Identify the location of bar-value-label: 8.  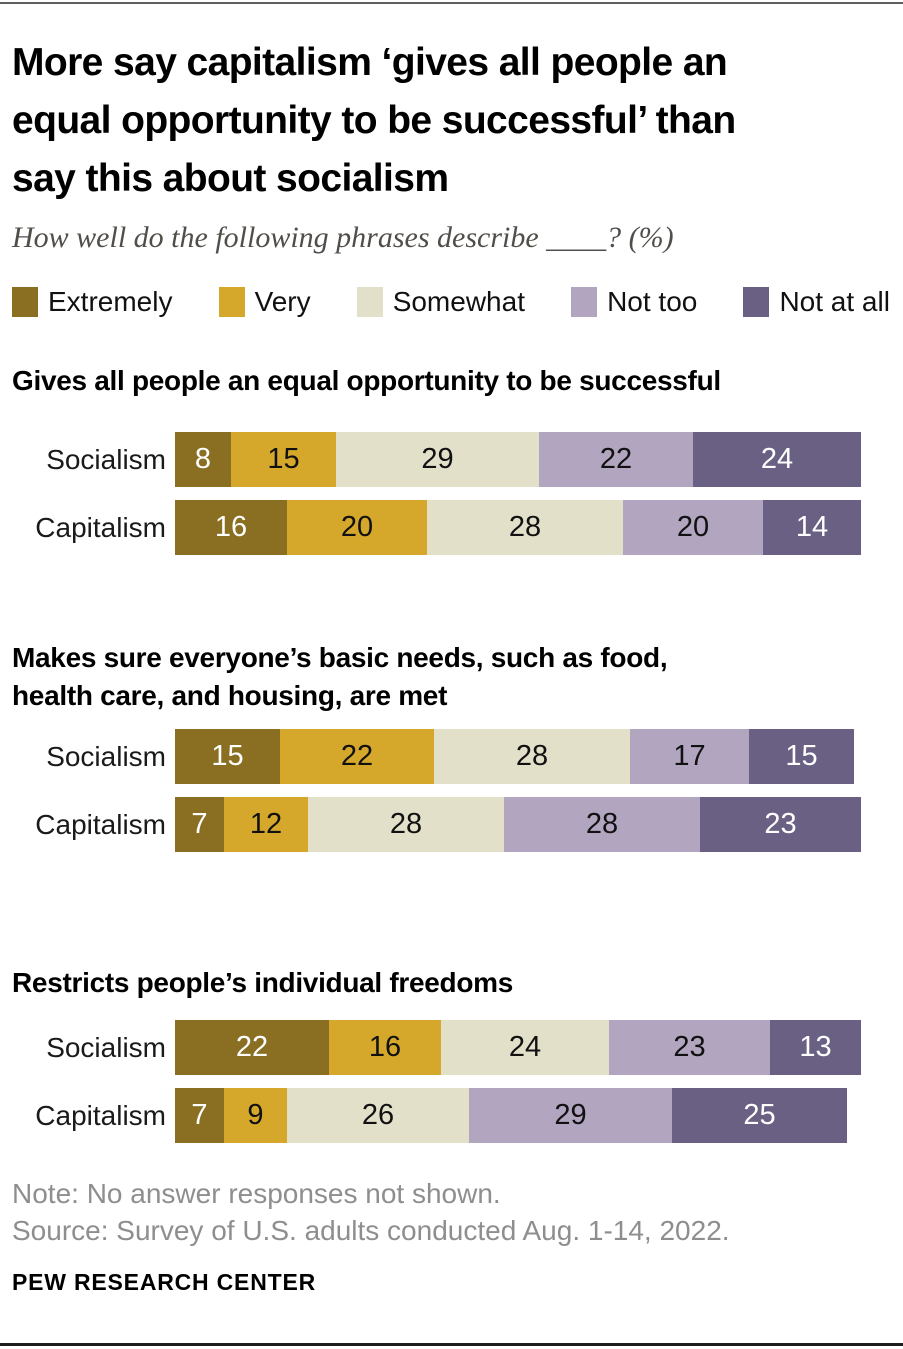
(203, 459).